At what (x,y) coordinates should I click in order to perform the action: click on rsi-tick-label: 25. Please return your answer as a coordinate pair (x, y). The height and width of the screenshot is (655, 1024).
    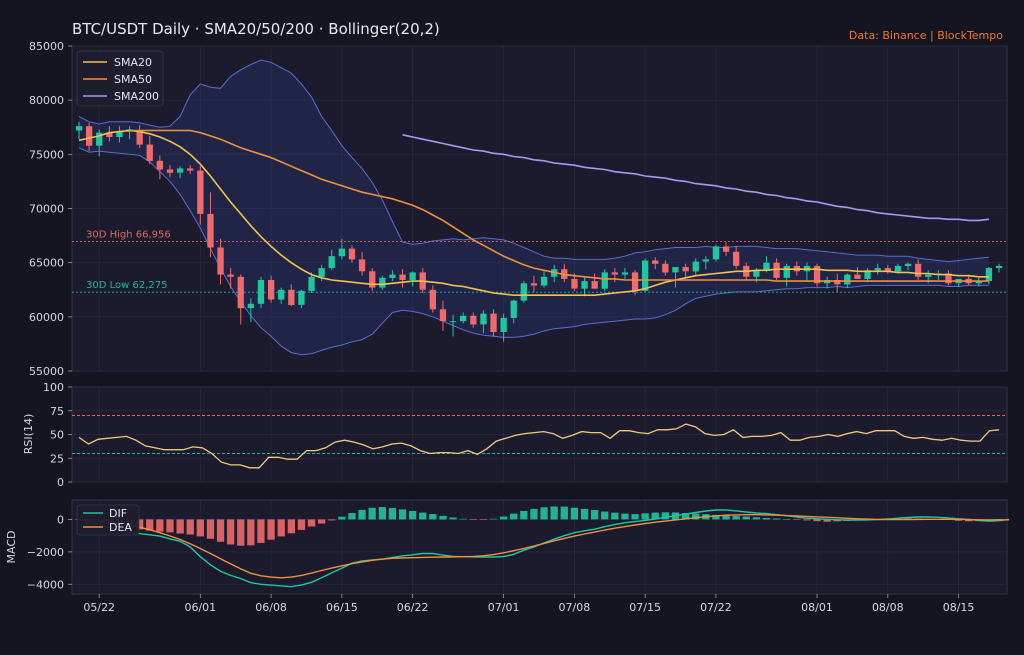
    Looking at the image, I should click on (57, 458).